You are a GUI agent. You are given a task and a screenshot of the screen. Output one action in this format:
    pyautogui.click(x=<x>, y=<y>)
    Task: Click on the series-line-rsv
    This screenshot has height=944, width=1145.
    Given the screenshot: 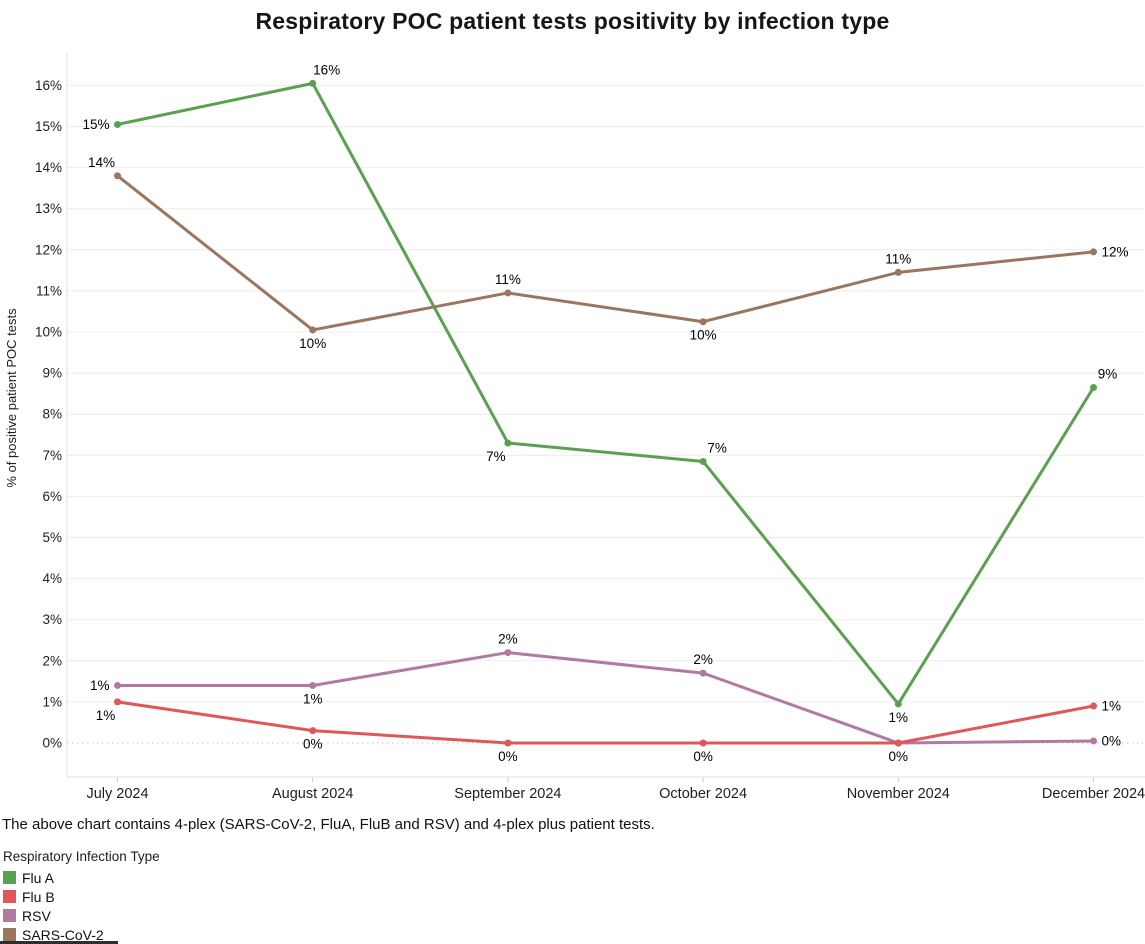 What is the action you would take?
    pyautogui.click(x=605, y=698)
    